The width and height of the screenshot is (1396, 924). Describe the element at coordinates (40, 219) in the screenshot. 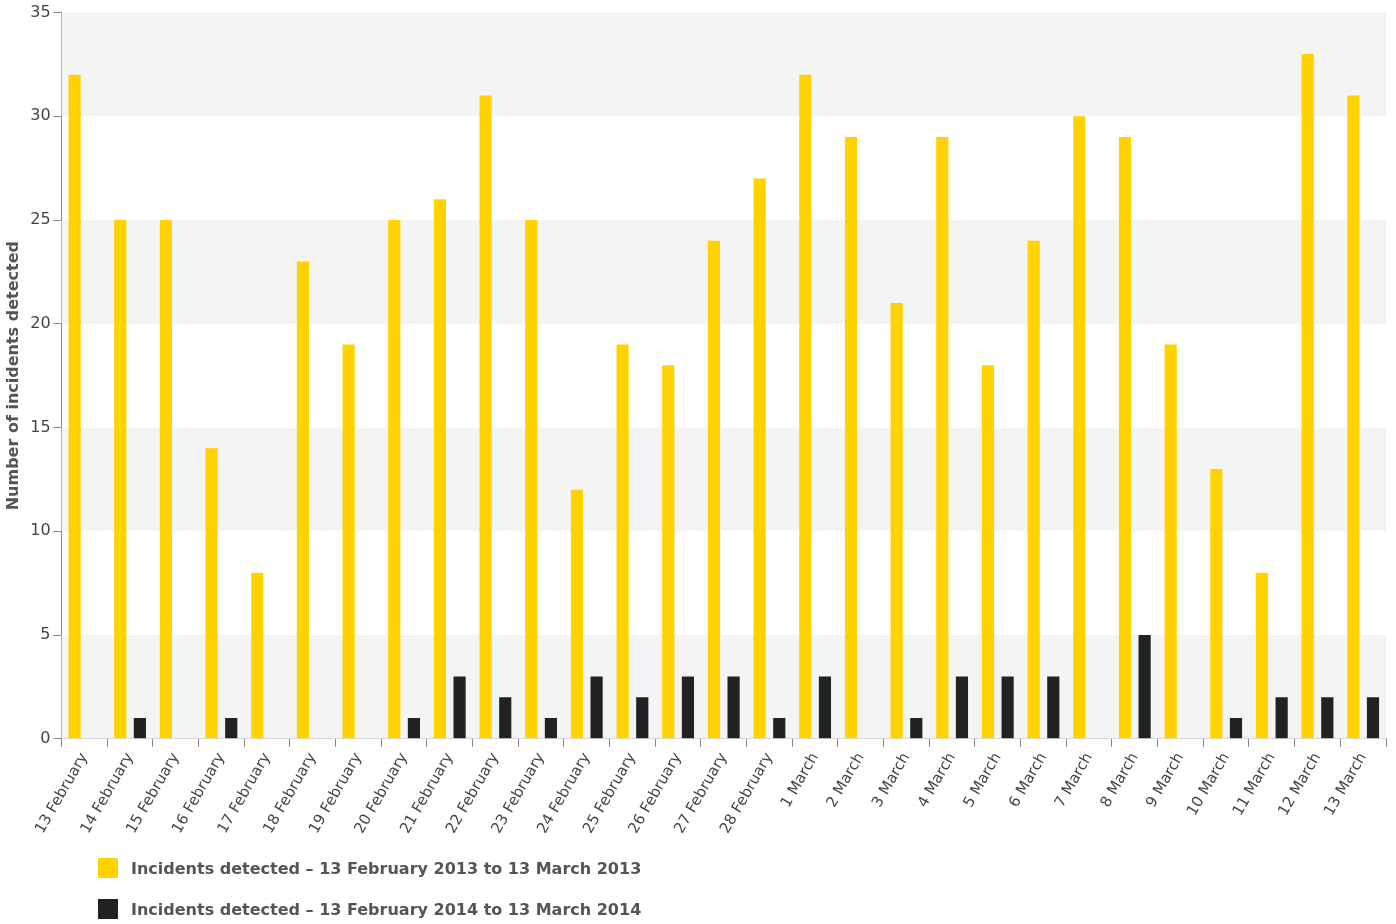

I see `y-tick-label: 25` at that location.